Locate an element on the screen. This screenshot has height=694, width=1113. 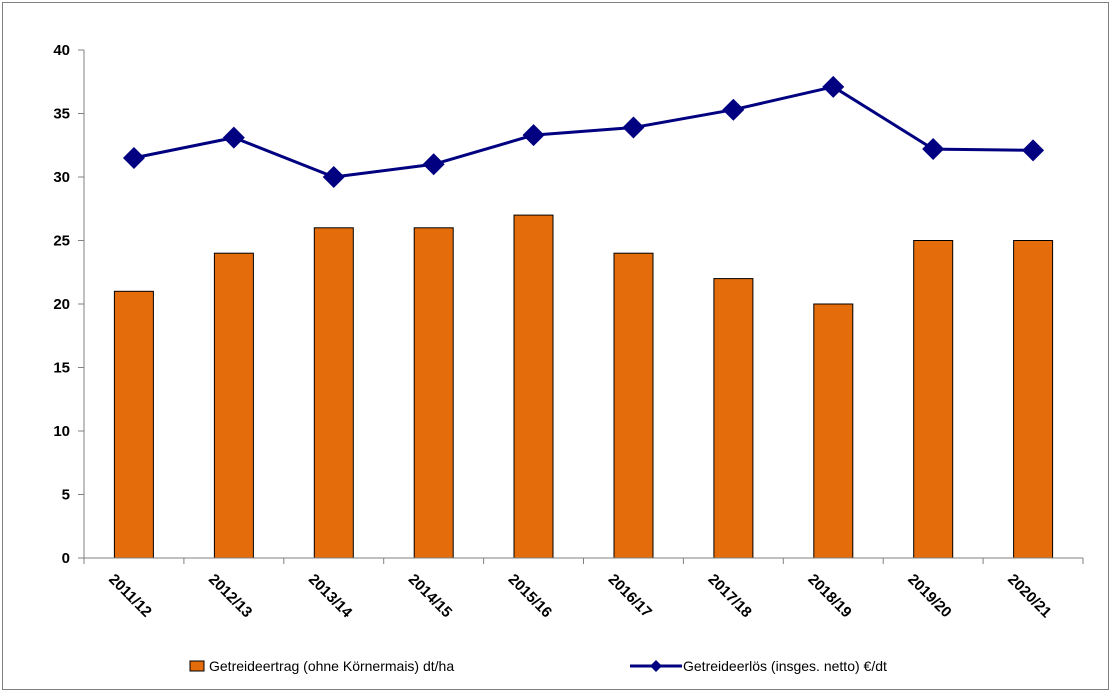
y-tick-label: 20 is located at coordinates (61, 304).